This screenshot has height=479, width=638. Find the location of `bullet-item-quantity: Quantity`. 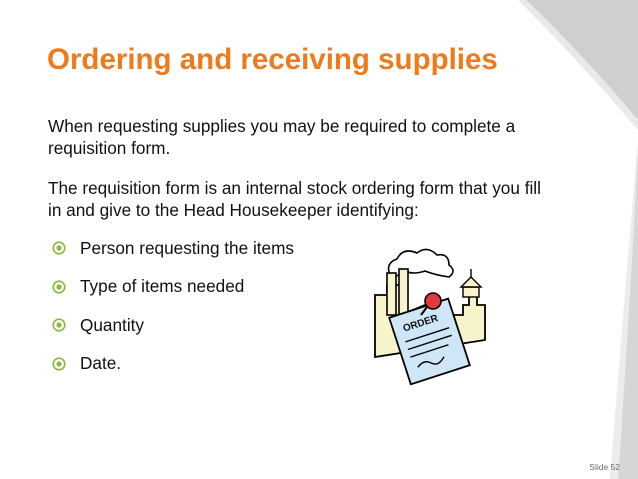

bullet-item-quantity: Quantity is located at coordinates (173, 325).